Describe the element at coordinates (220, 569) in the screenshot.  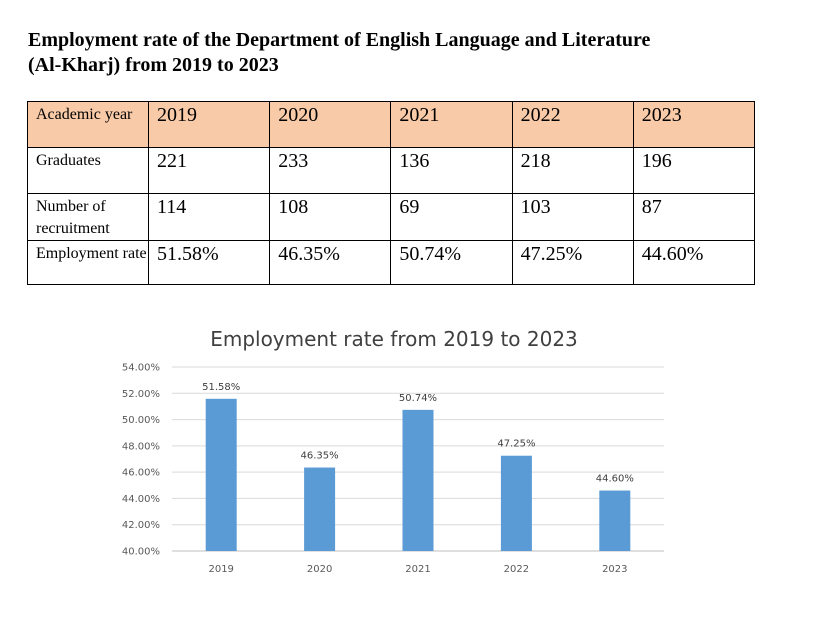
I see `x-tick-label: 2019` at that location.